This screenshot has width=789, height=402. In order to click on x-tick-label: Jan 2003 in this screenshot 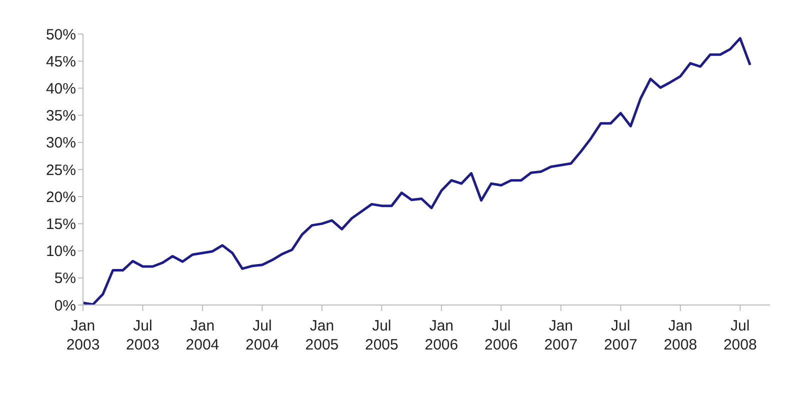, I will do `click(83, 336)`.